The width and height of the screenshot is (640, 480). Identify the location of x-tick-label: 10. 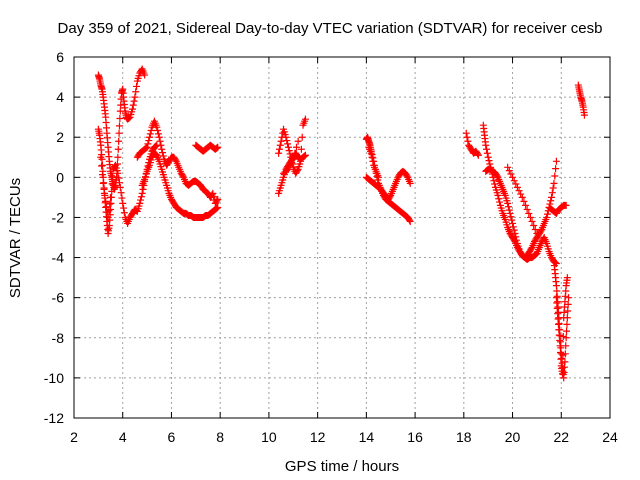
(269, 437).